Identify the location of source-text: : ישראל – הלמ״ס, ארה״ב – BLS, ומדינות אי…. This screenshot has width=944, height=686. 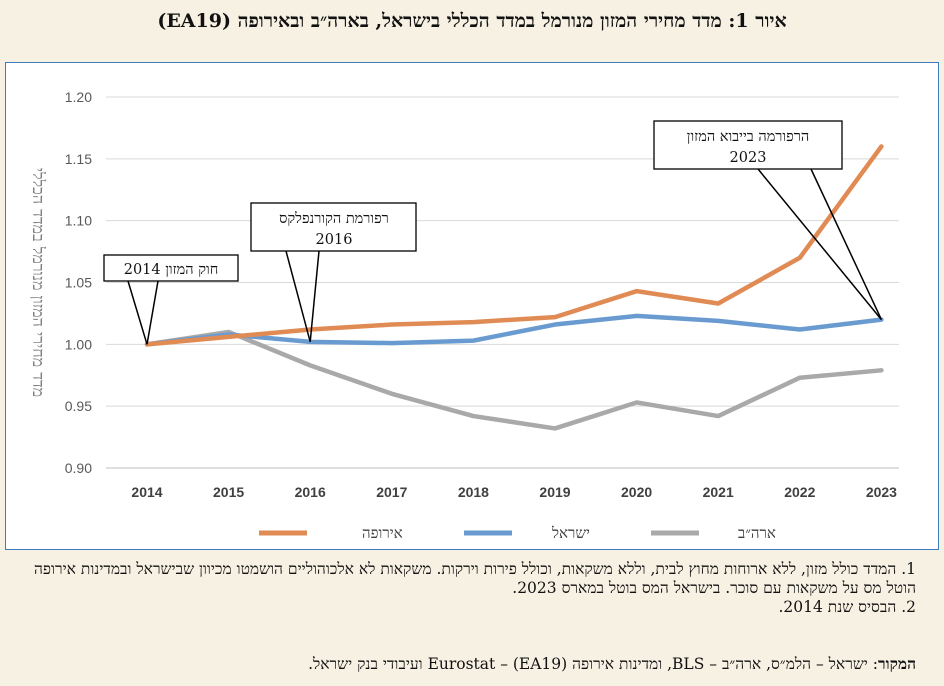
(593, 664).